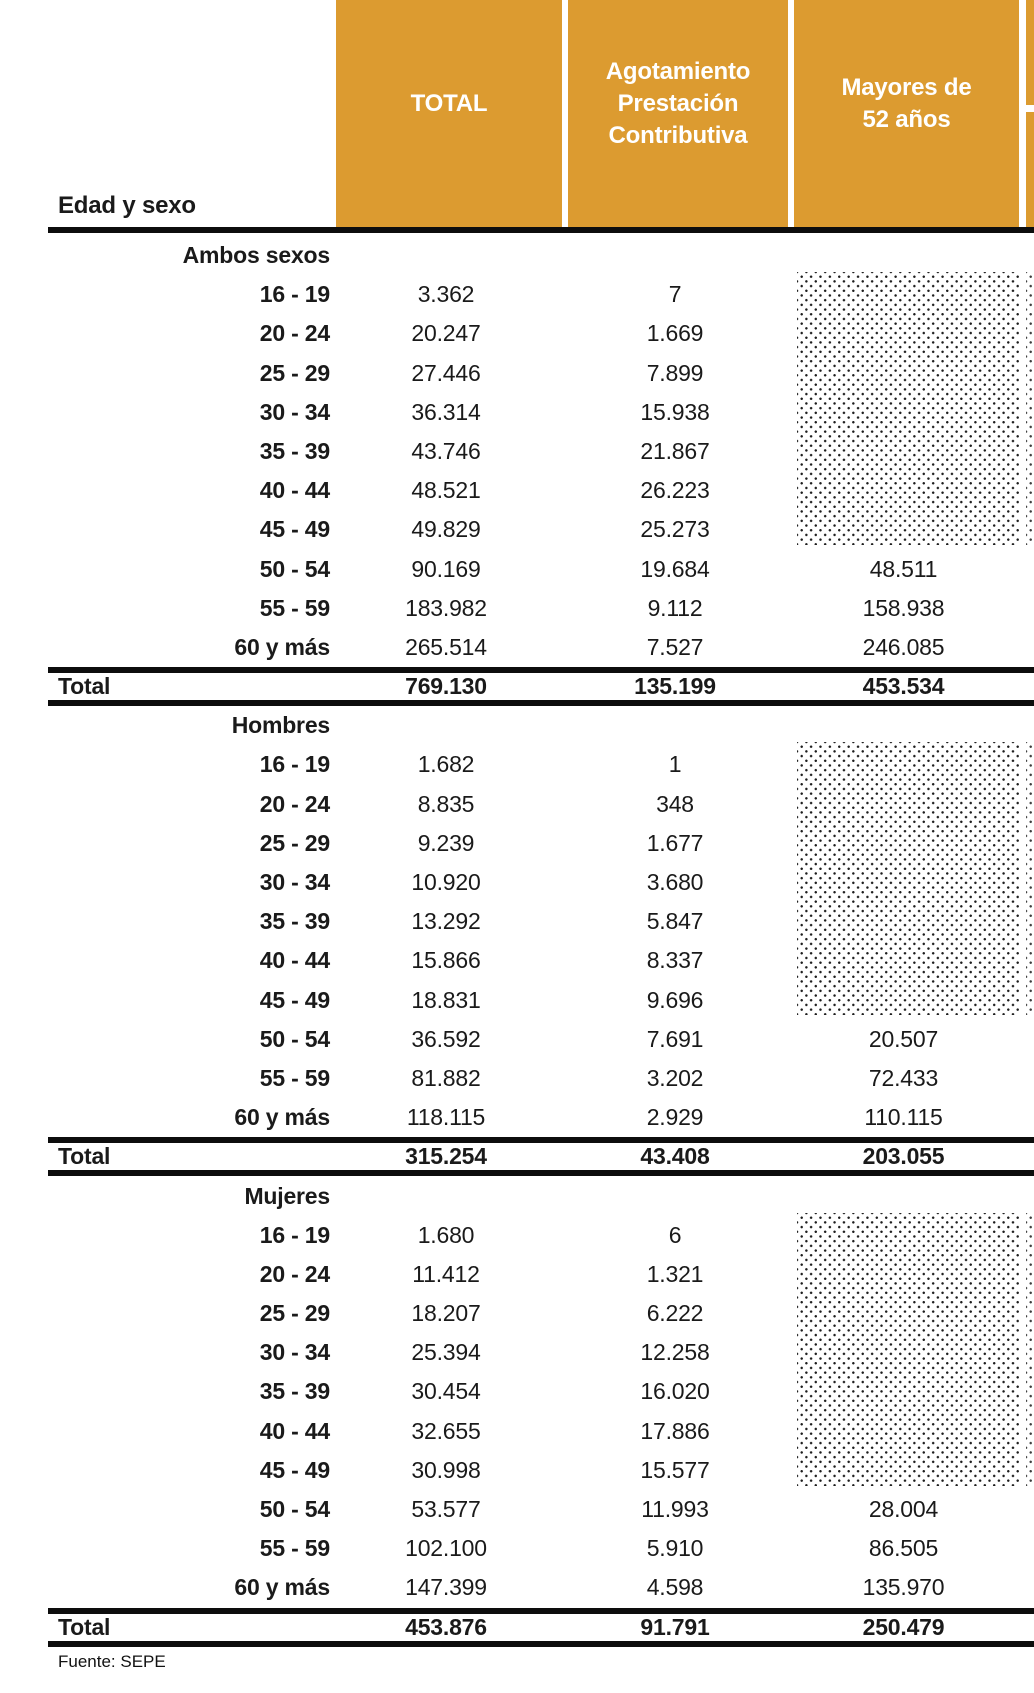 The image size is (1034, 1693). What do you see at coordinates (446, 1626) in the screenshot?
I see `value-total: 453.876` at bounding box center [446, 1626].